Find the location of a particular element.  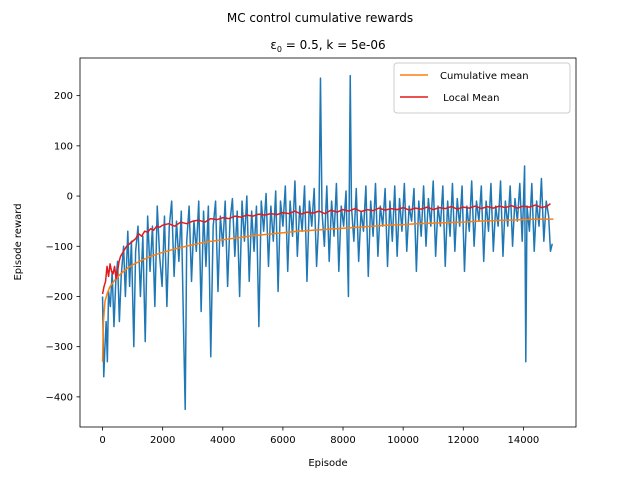

y-tick-label: −200 is located at coordinates (59, 297).